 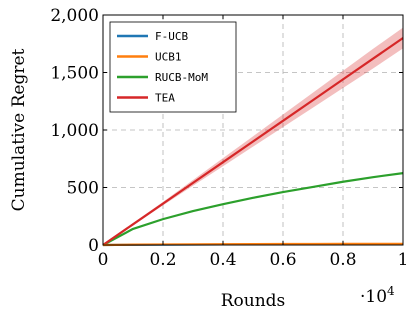 What do you see at coordinates (19, 129) in the screenshot?
I see `y-axis-title: Cumulative Regret` at bounding box center [19, 129].